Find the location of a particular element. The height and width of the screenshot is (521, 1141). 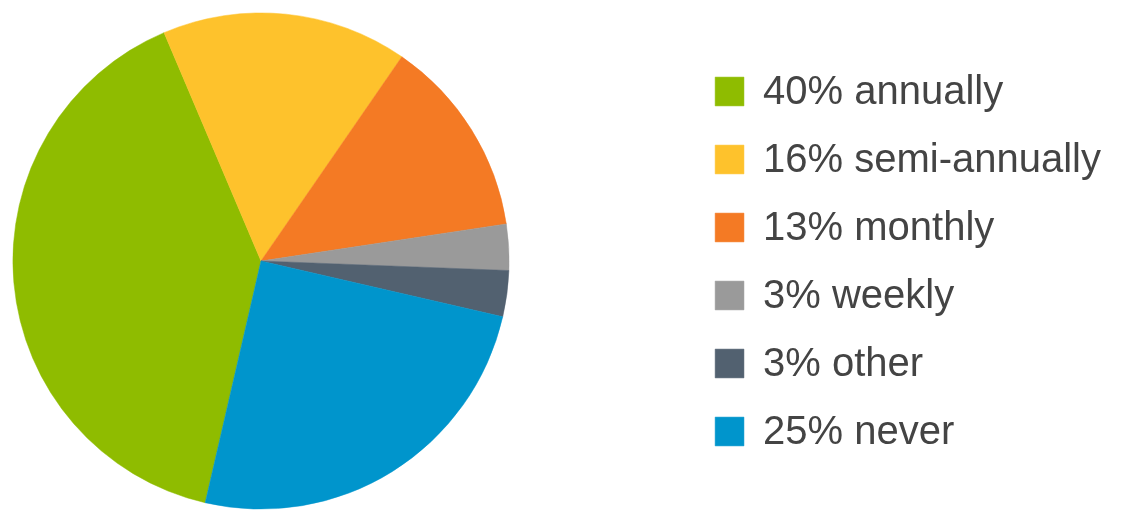

legend-label: 3% weekly is located at coordinates (859, 294).